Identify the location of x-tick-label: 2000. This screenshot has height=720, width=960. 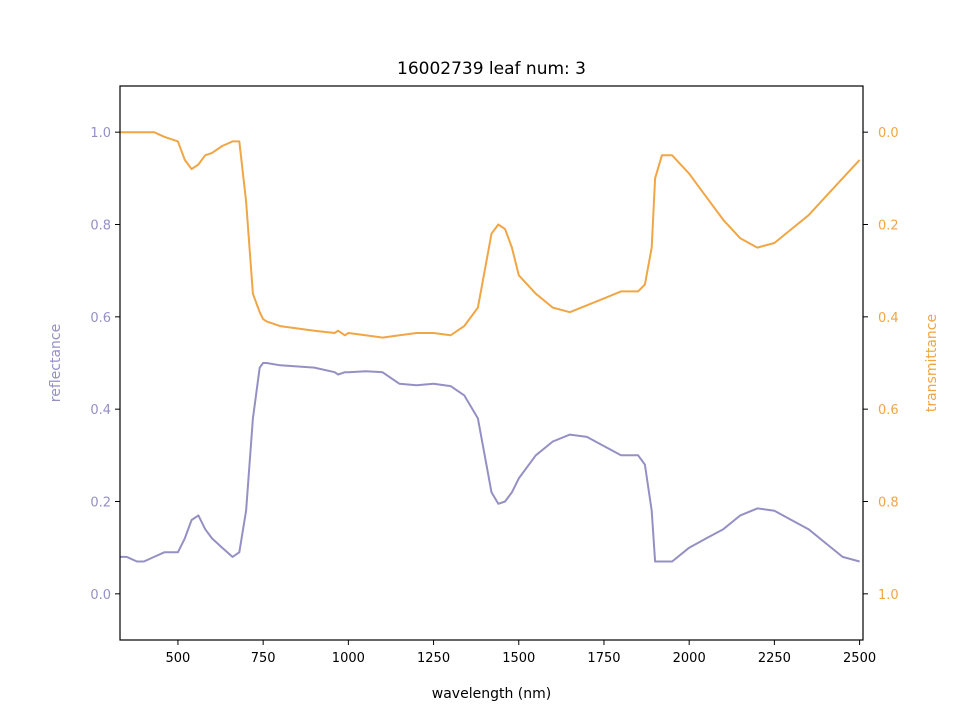
(689, 658).